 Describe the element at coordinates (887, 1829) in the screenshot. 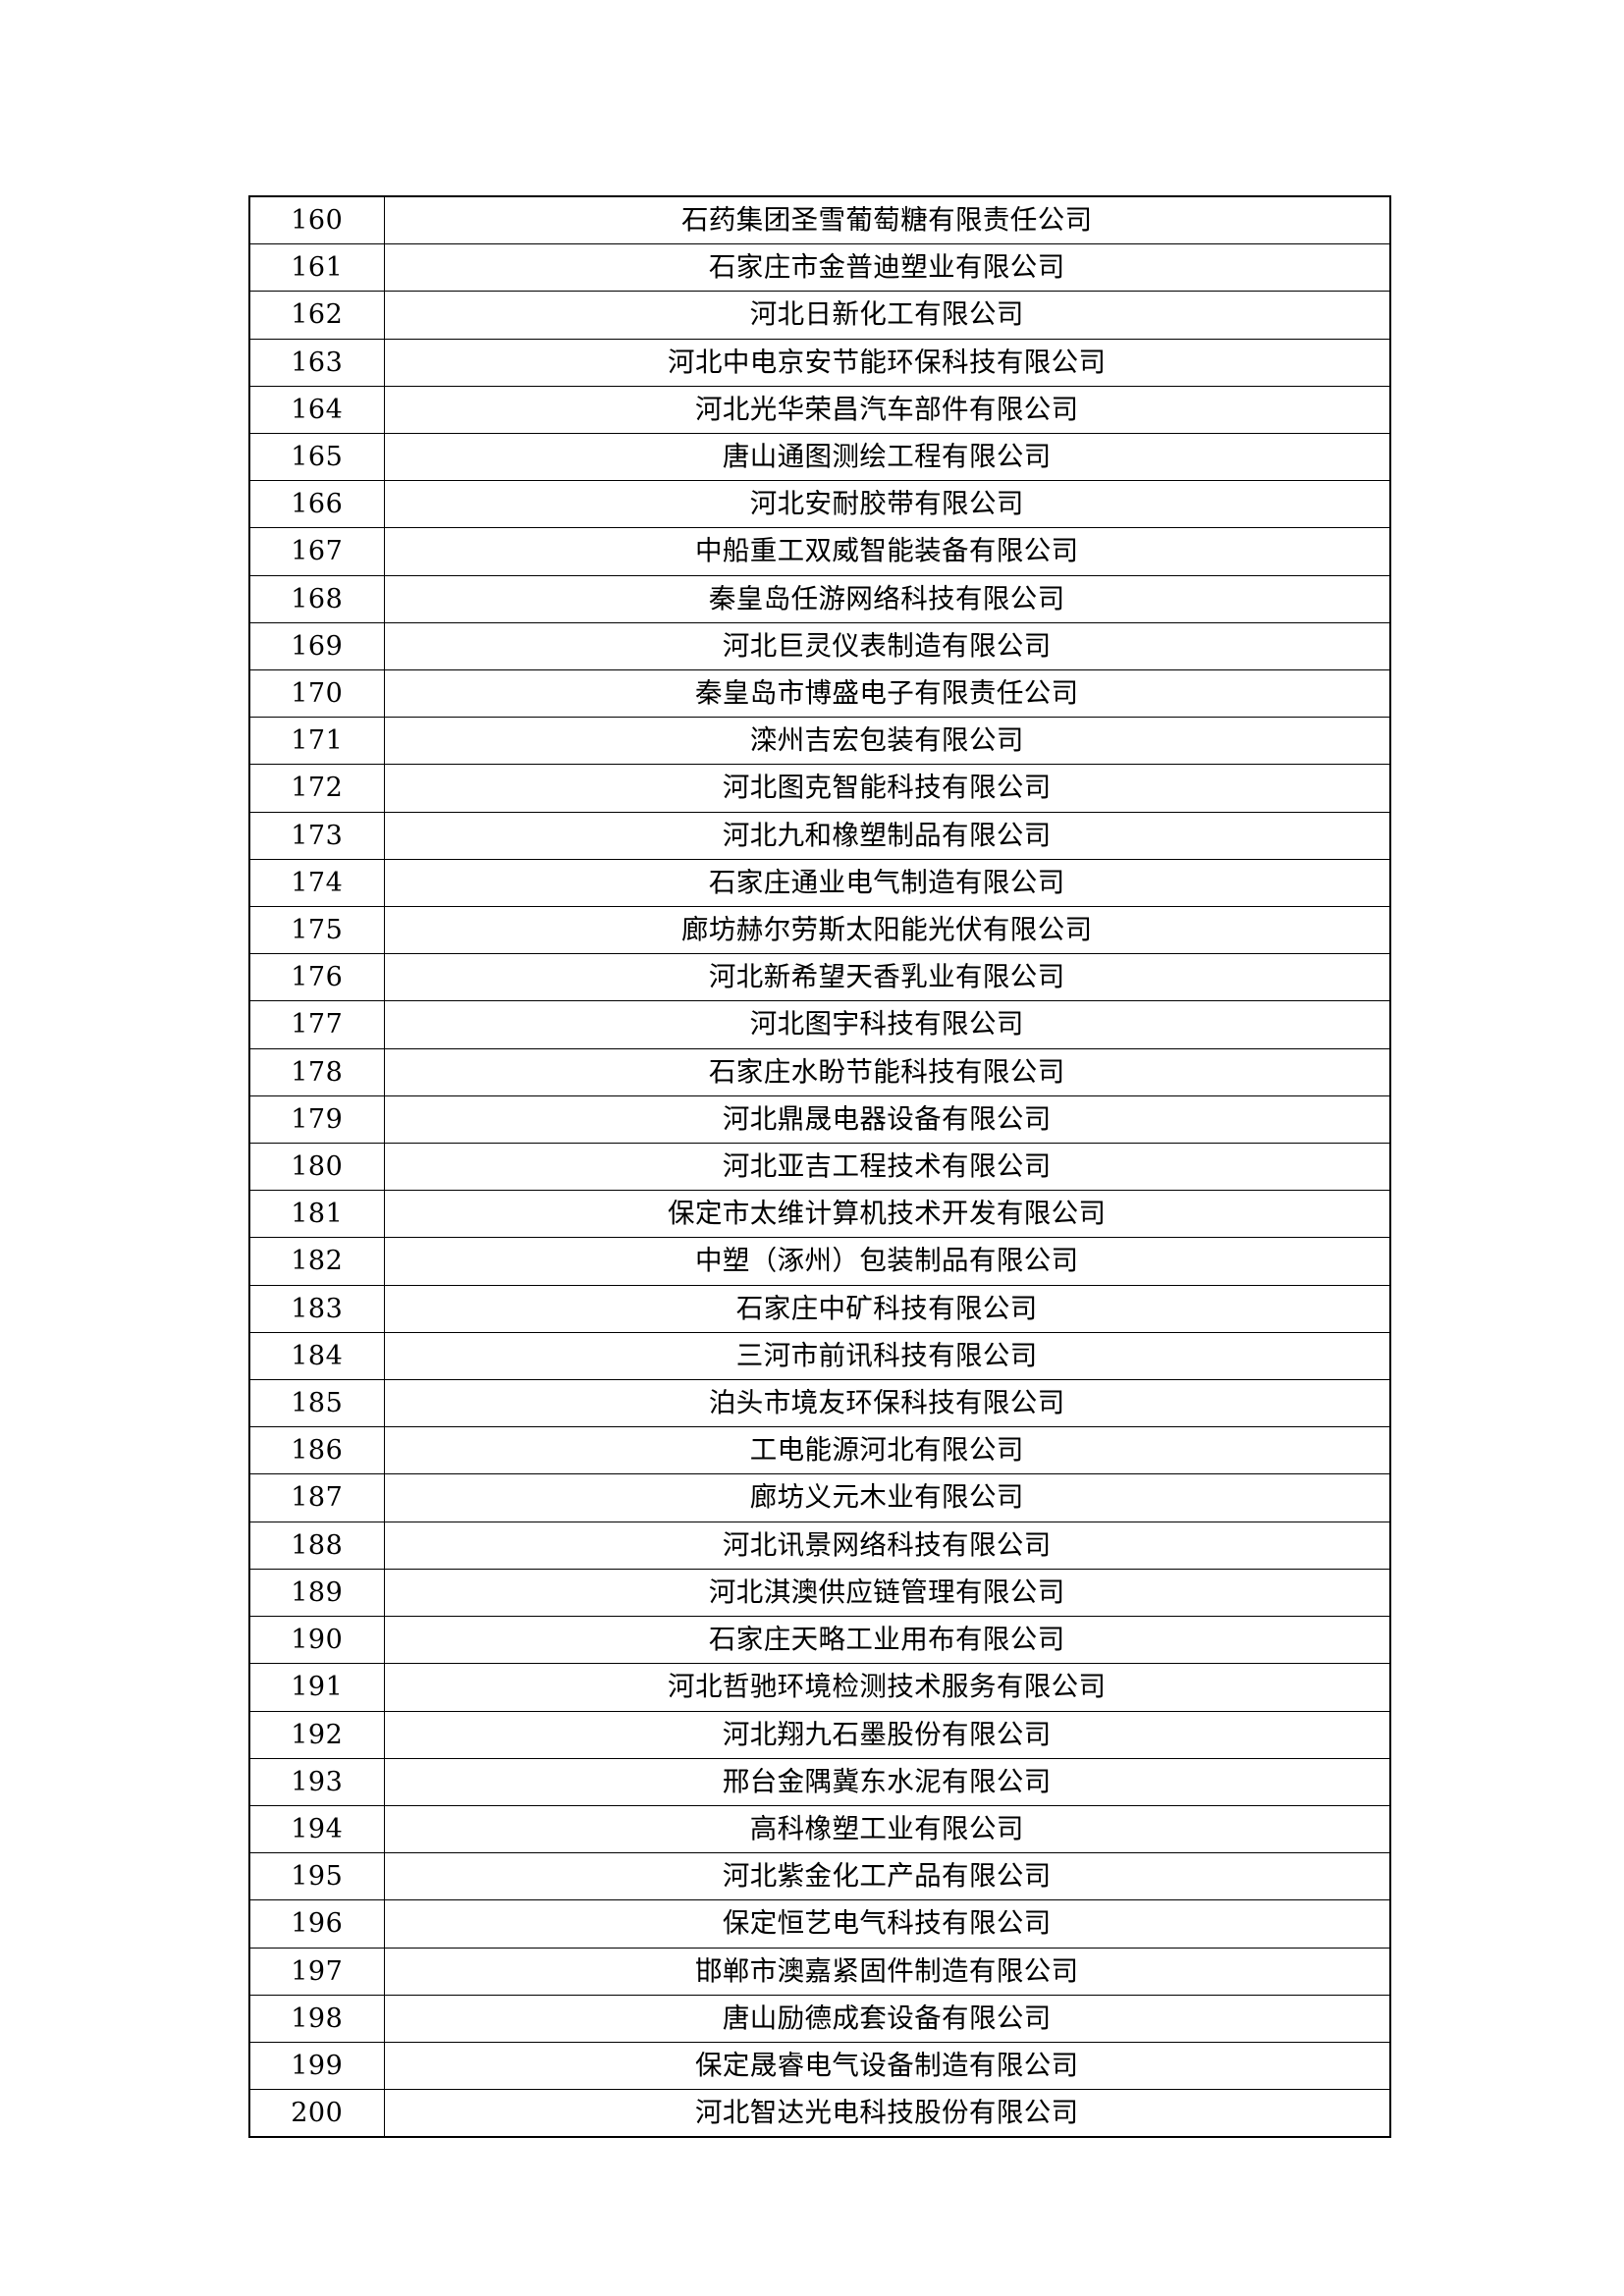

I see `company-name-cell: 高科橡塑工业有限公司` at that location.